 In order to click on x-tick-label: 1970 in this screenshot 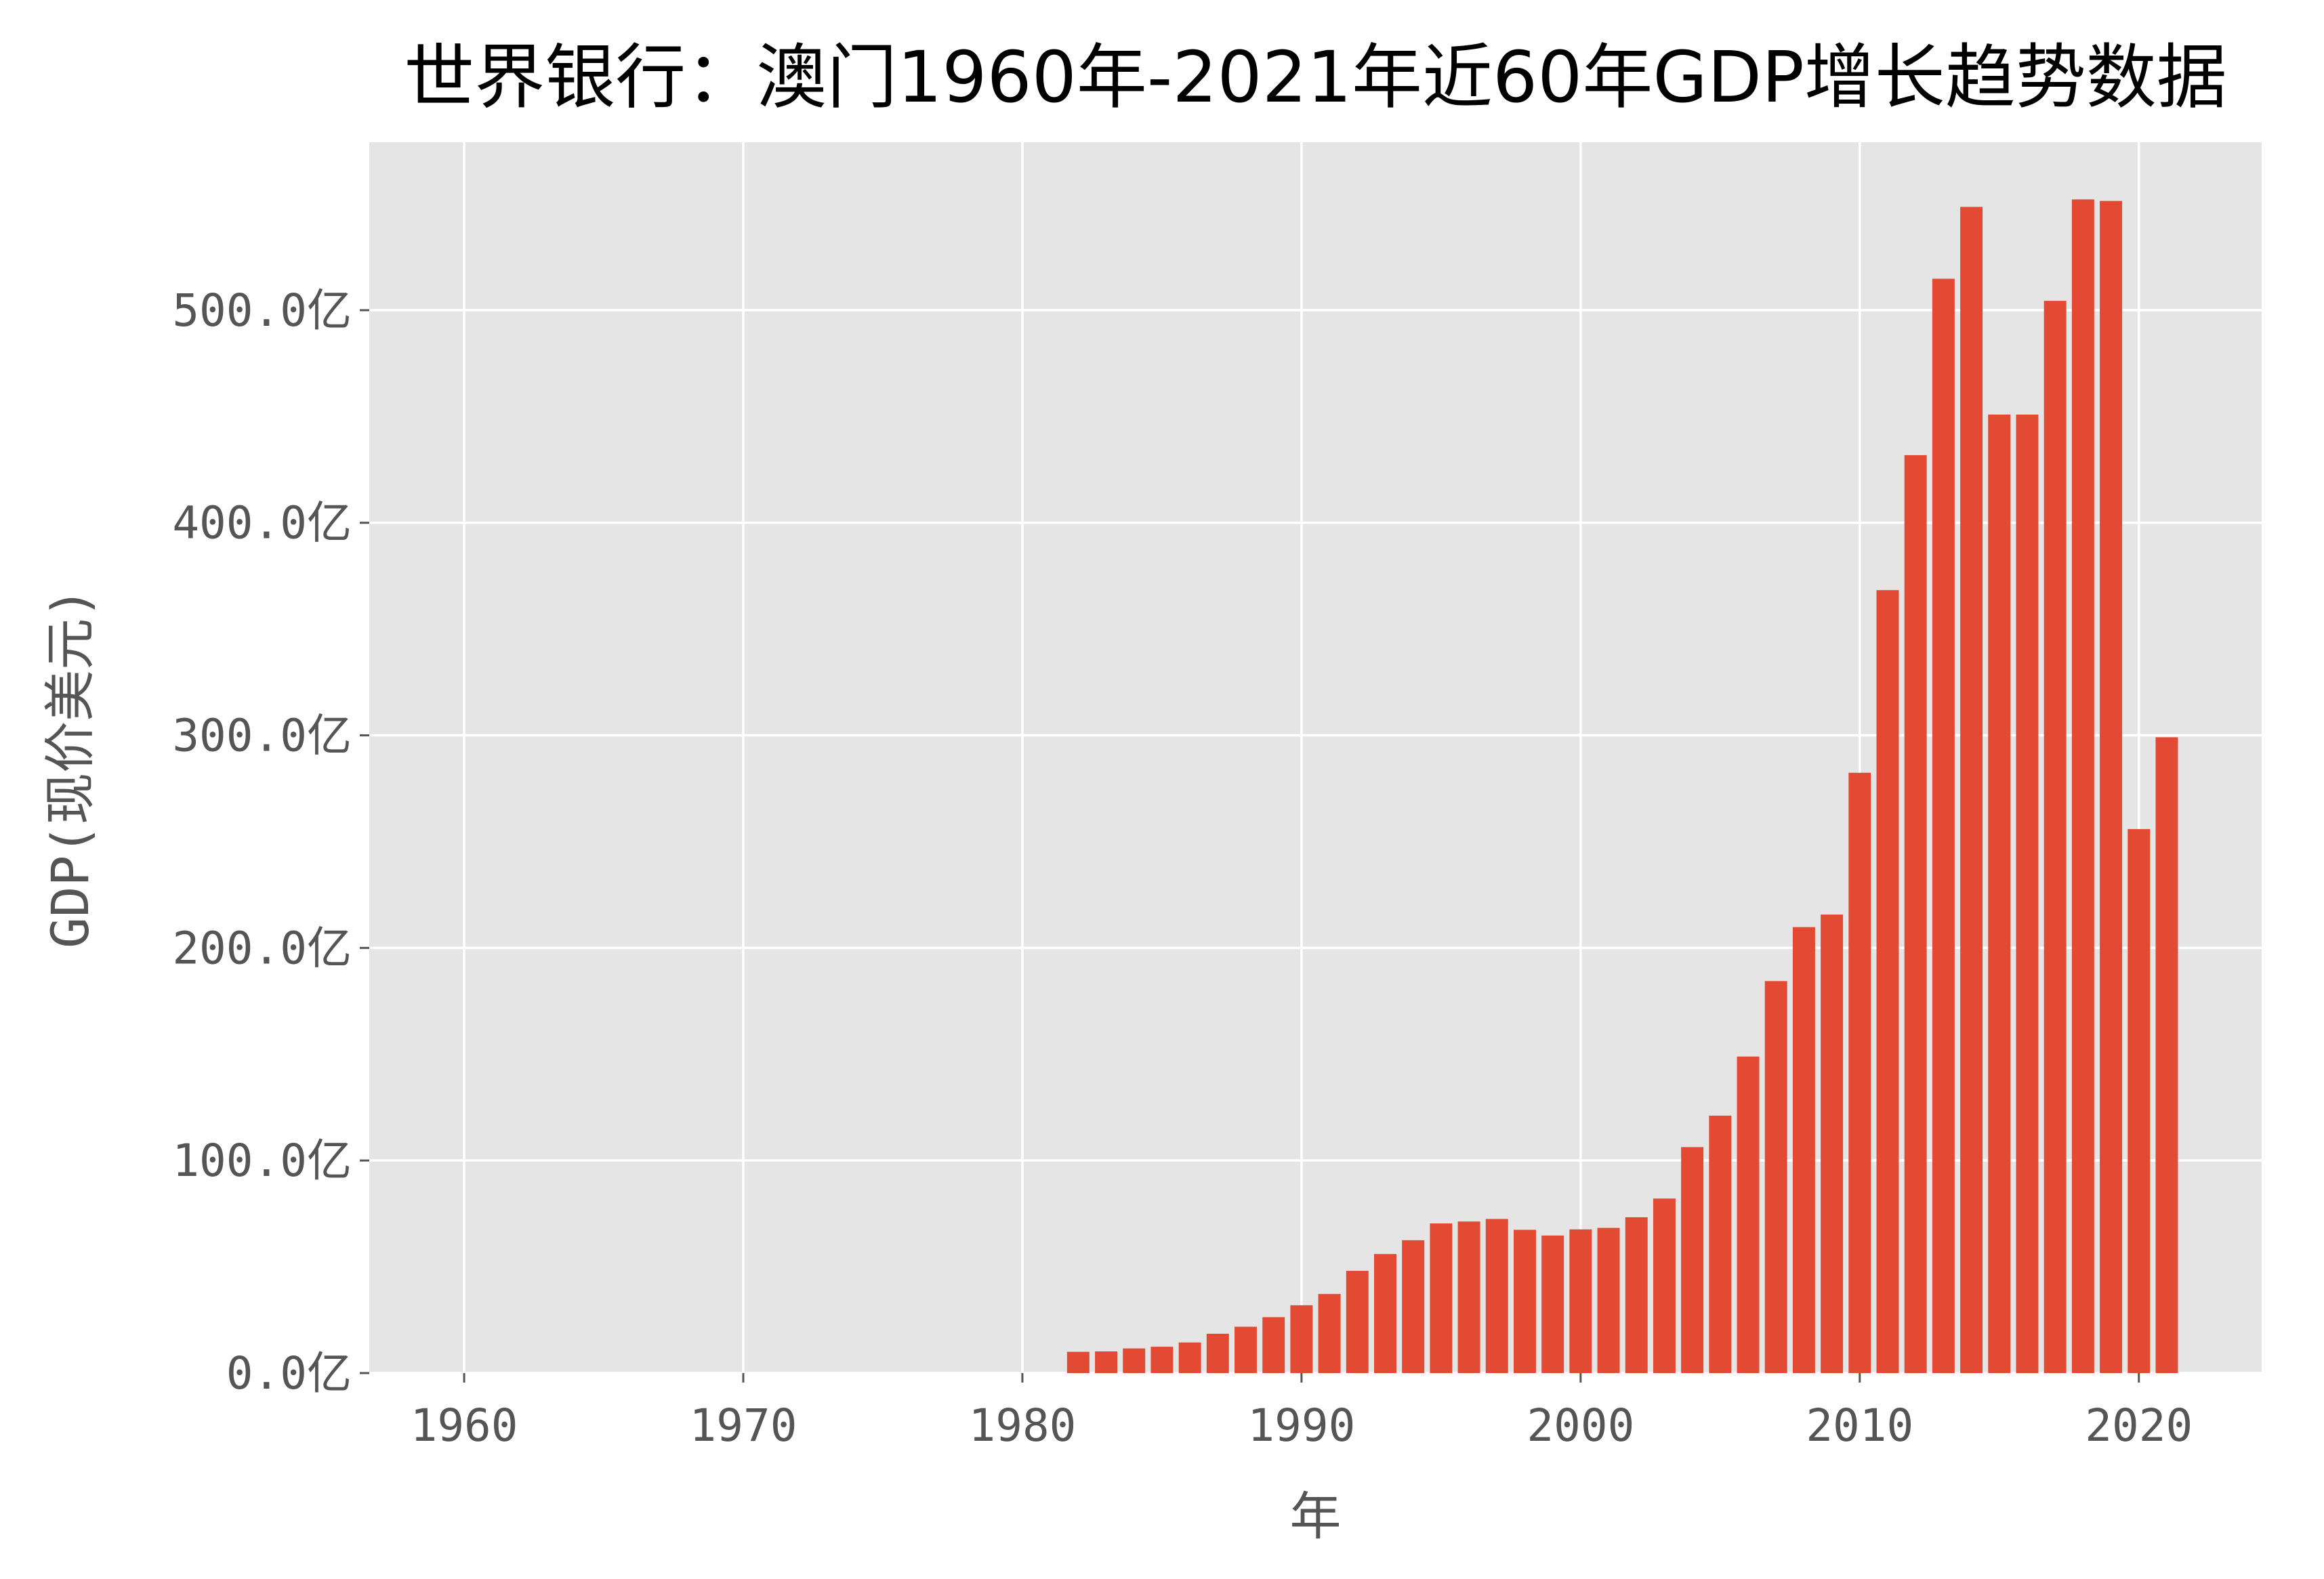, I will do `click(743, 1426)`.